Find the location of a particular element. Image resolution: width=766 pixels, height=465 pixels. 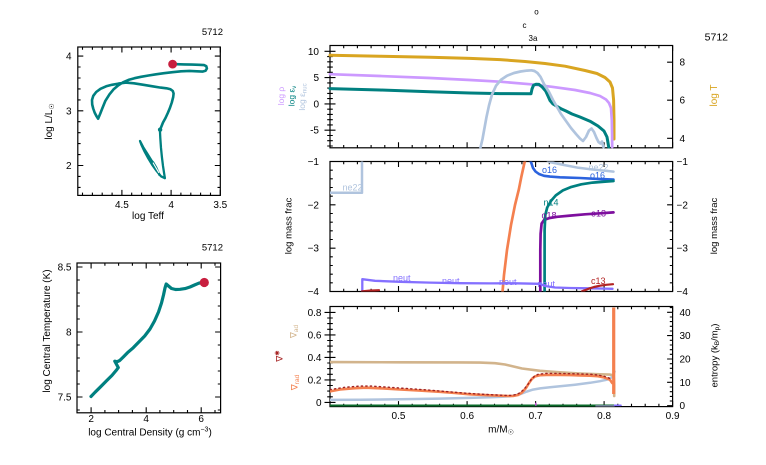

svg-text: 0.7 is located at coordinates (536, 416).